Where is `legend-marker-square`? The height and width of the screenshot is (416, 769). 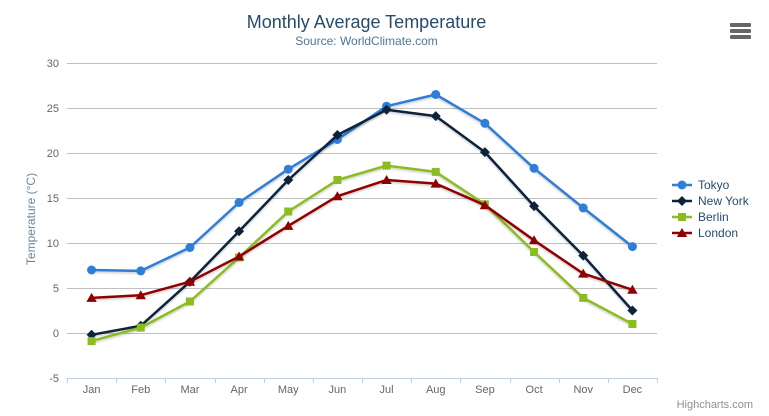
legend-marker-square is located at coordinates (682, 217).